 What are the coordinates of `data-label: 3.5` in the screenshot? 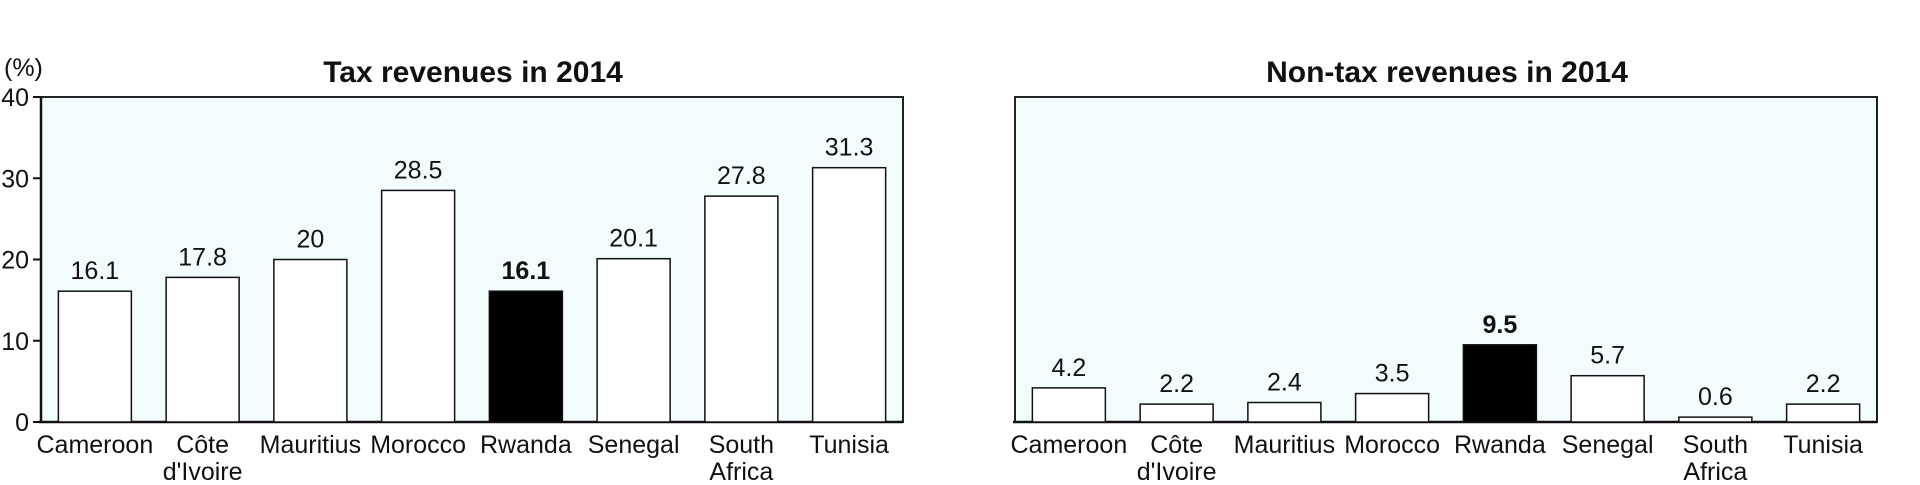 It's located at (1392, 374).